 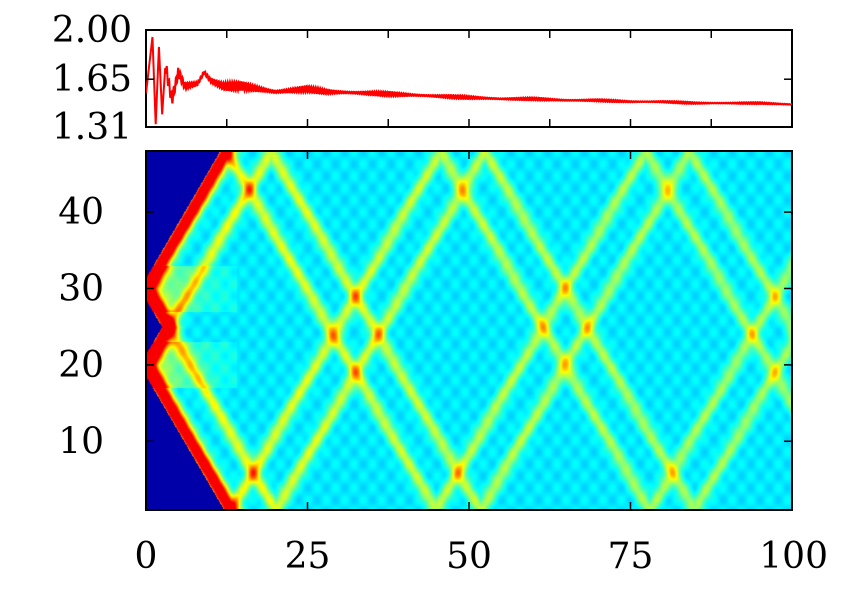 What do you see at coordinates (81, 212) in the screenshot?
I see `heatmap-y-tick-label: 40` at bounding box center [81, 212].